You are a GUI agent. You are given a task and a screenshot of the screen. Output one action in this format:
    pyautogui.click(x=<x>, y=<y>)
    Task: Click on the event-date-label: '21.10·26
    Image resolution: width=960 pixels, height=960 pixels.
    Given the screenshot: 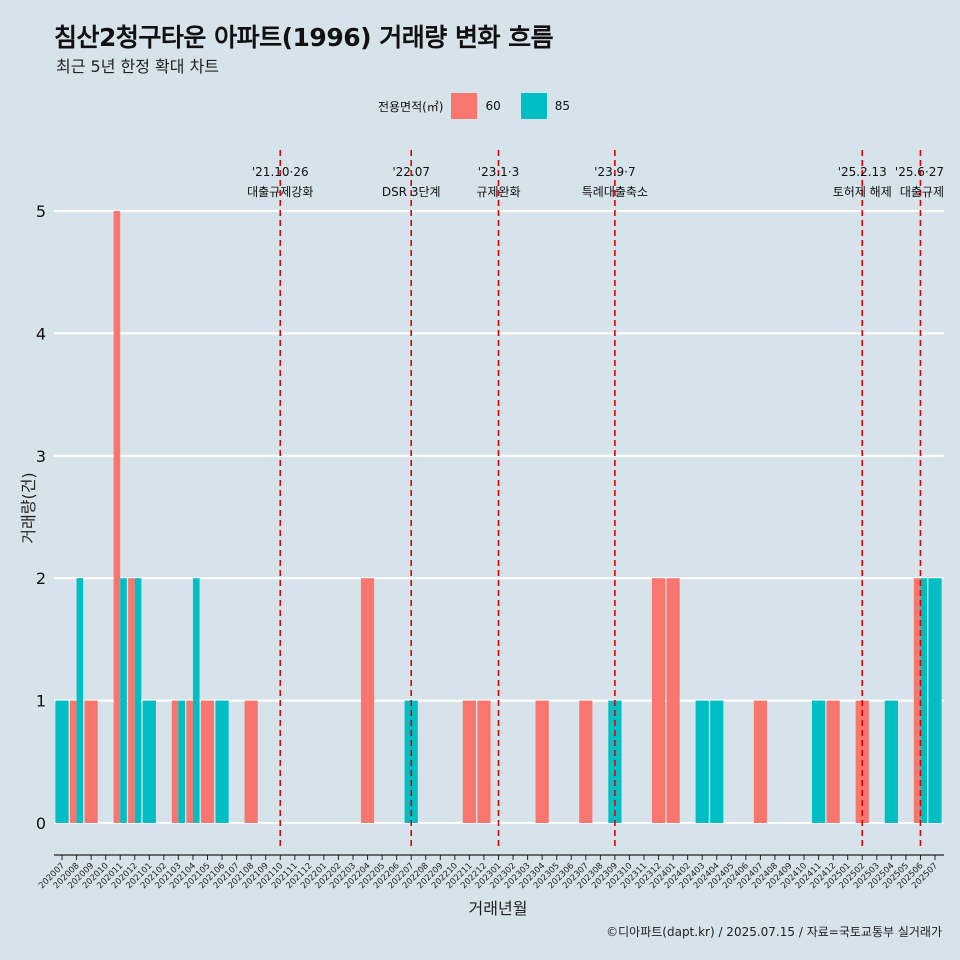 What is the action you would take?
    pyautogui.click(x=280, y=172)
    